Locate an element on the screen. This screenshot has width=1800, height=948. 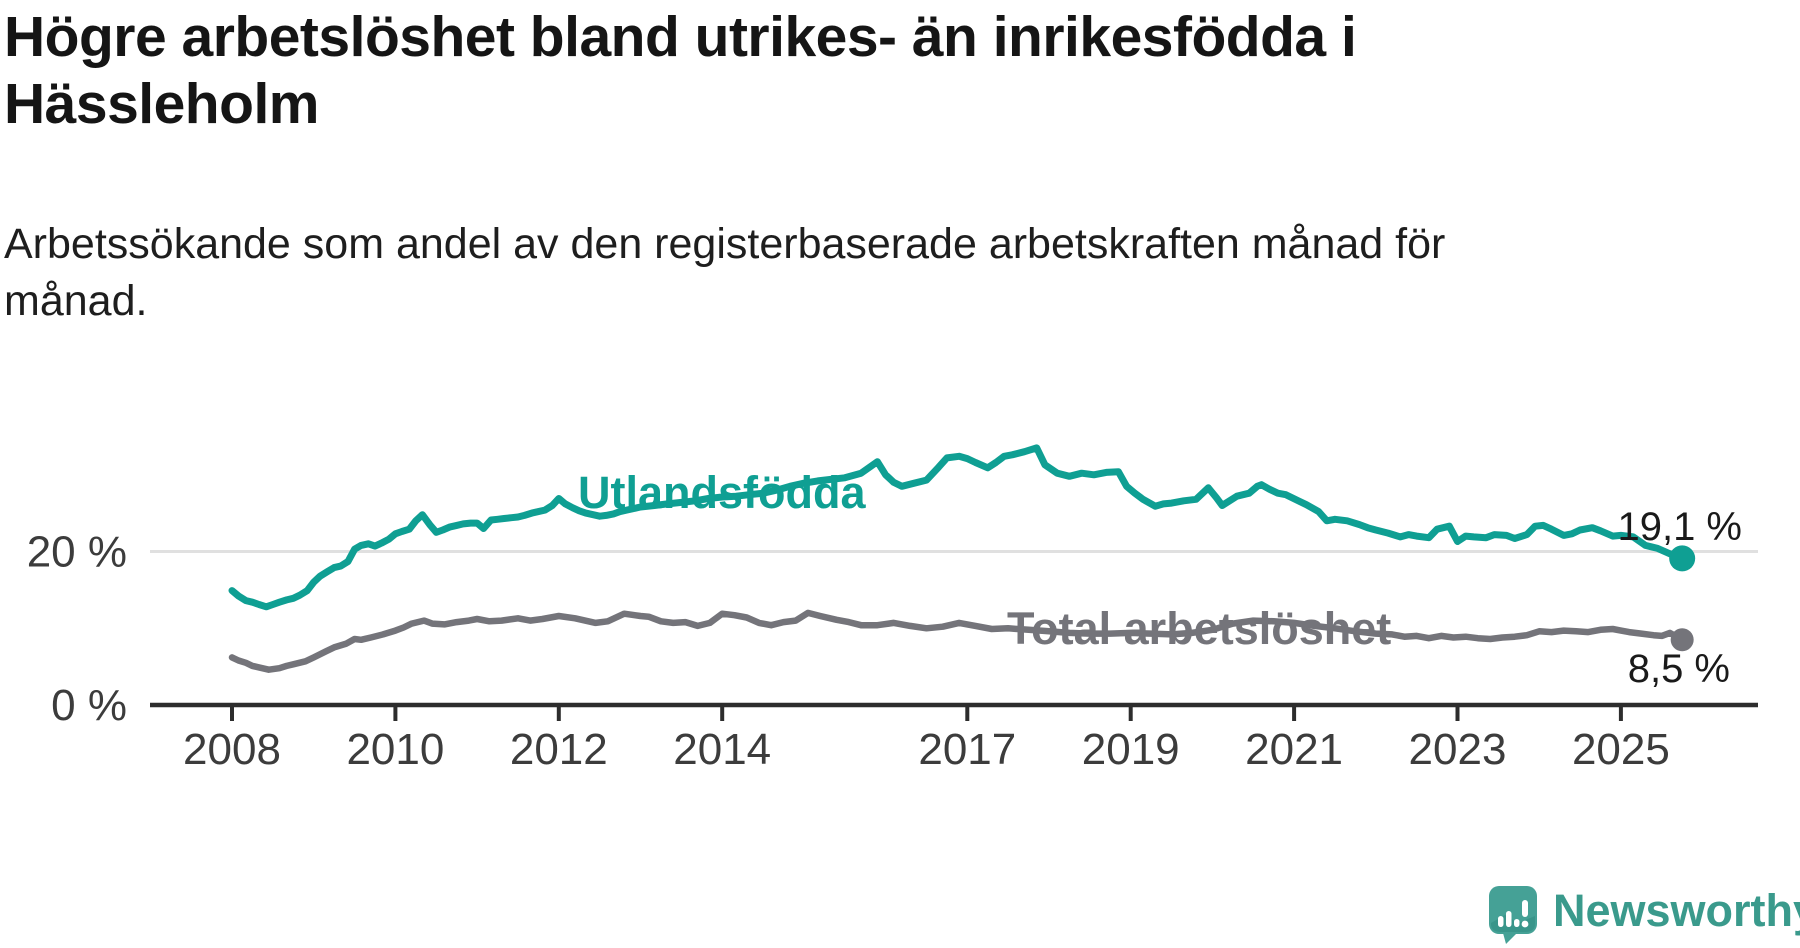
end-value-label-utlandsfodda: 19,1 % is located at coordinates (1679, 527).